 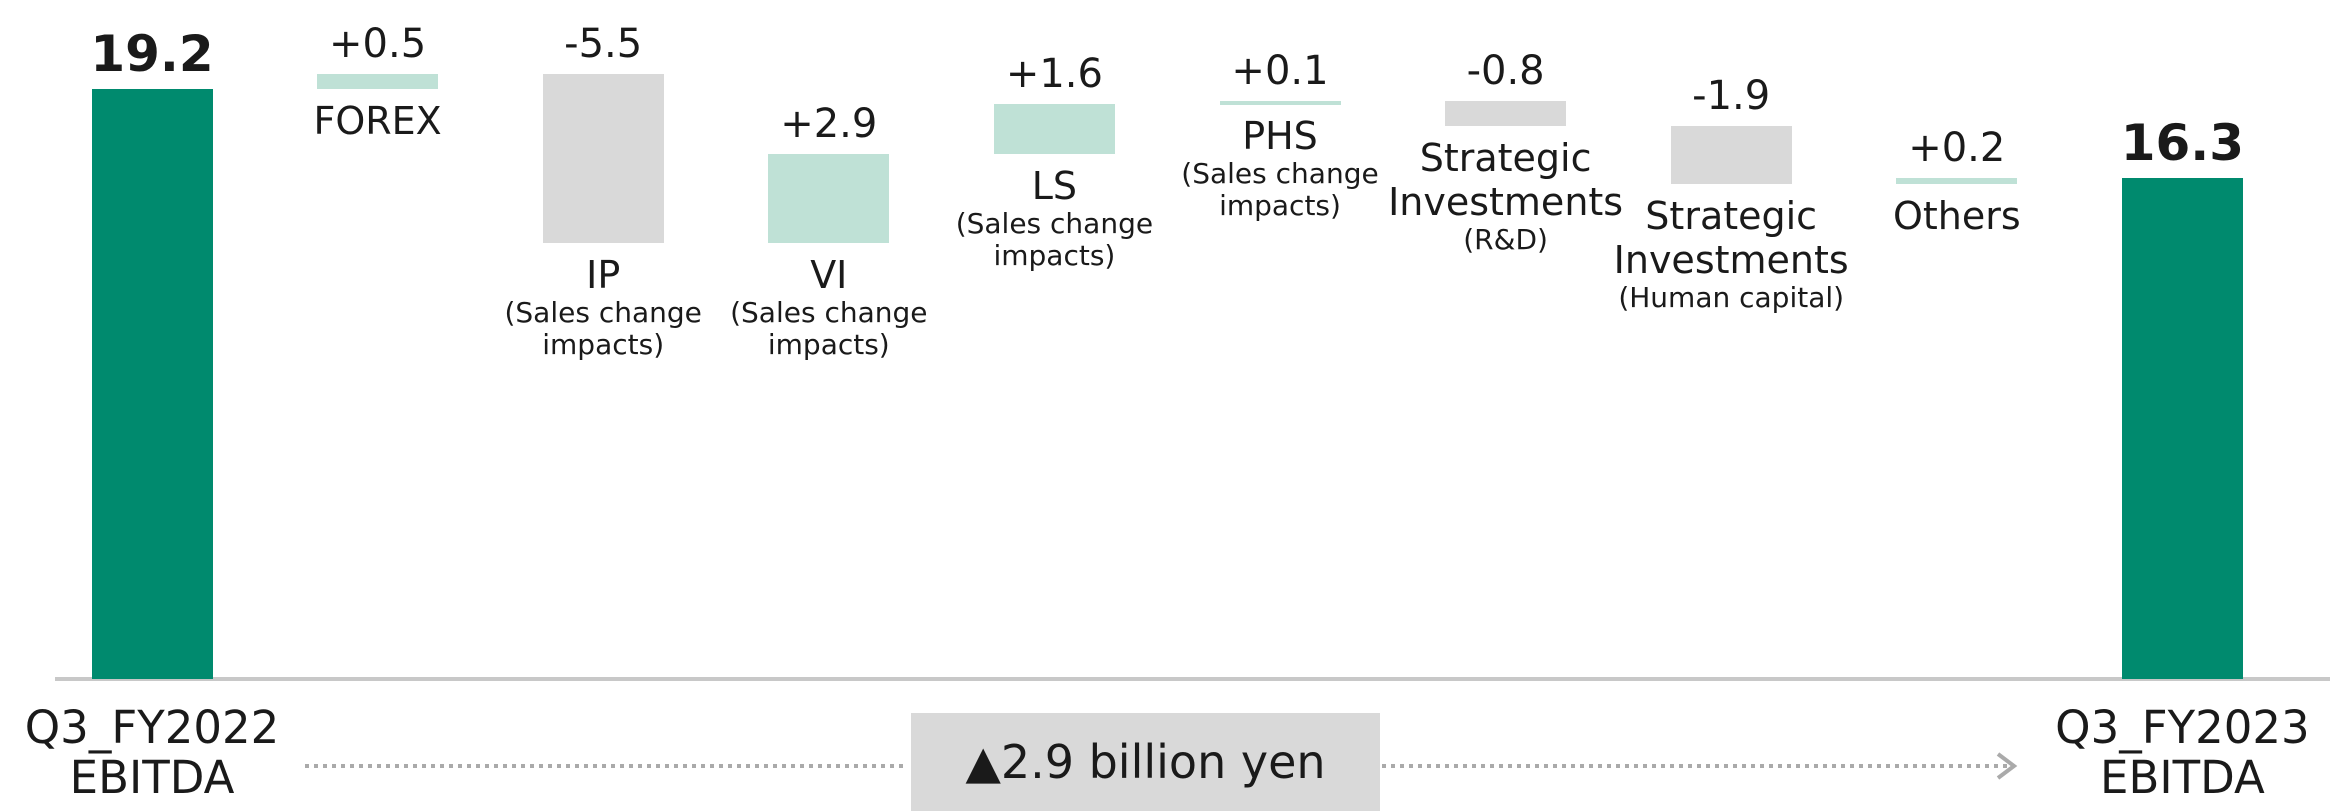 What do you see at coordinates (1054, 185) in the screenshot?
I see `category-label: LS` at bounding box center [1054, 185].